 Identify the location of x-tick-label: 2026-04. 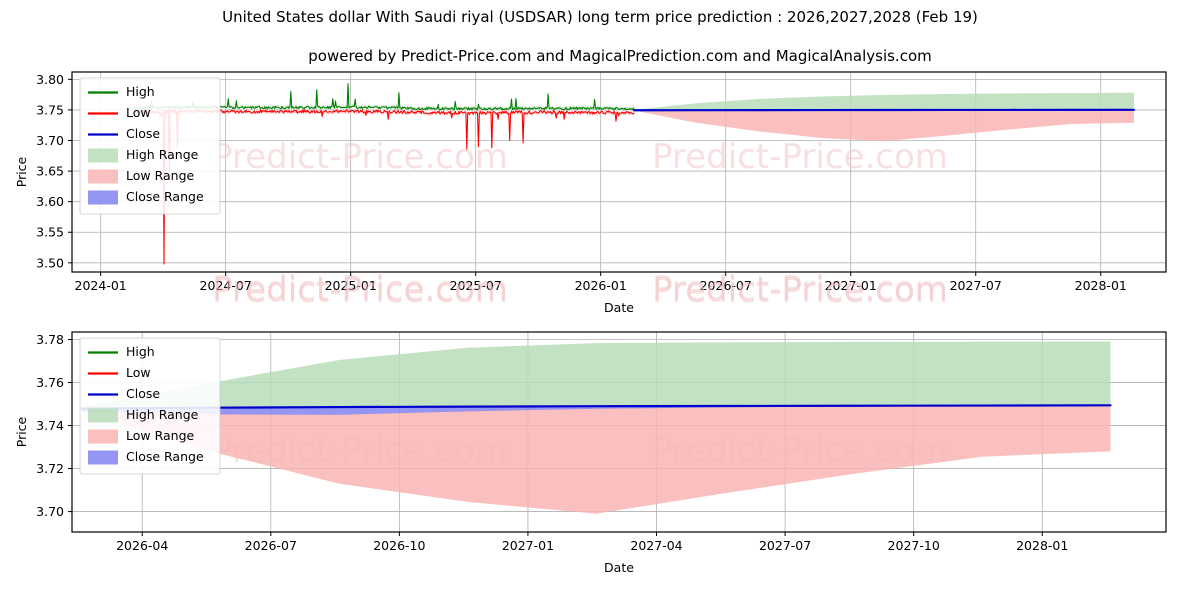
(142, 545).